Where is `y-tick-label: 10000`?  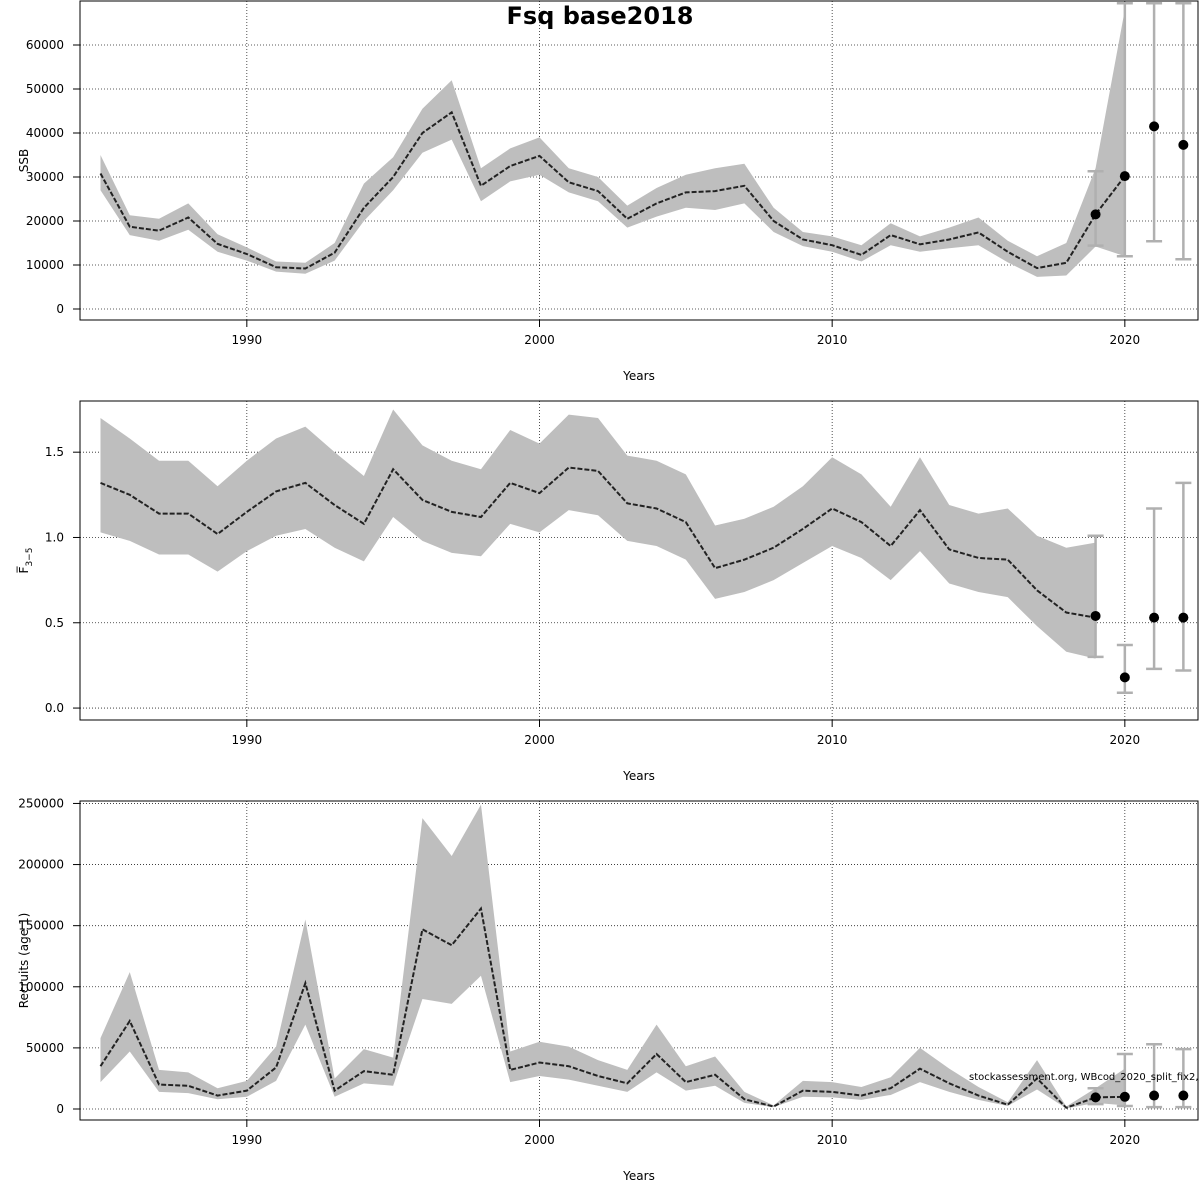 y-tick-label: 10000 is located at coordinates (45, 265).